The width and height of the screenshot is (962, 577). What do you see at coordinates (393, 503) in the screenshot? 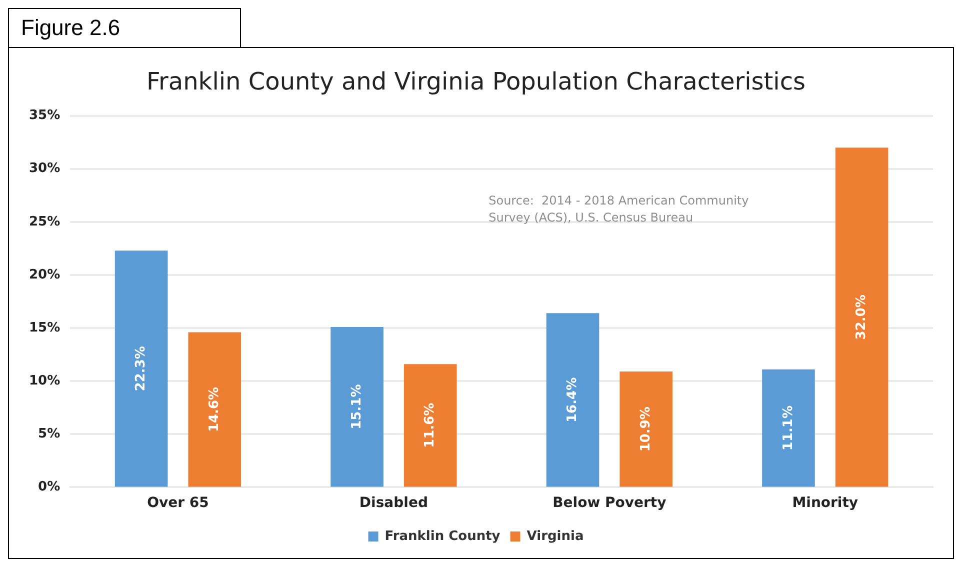
I see `x-tick-label: Disabled` at bounding box center [393, 503].